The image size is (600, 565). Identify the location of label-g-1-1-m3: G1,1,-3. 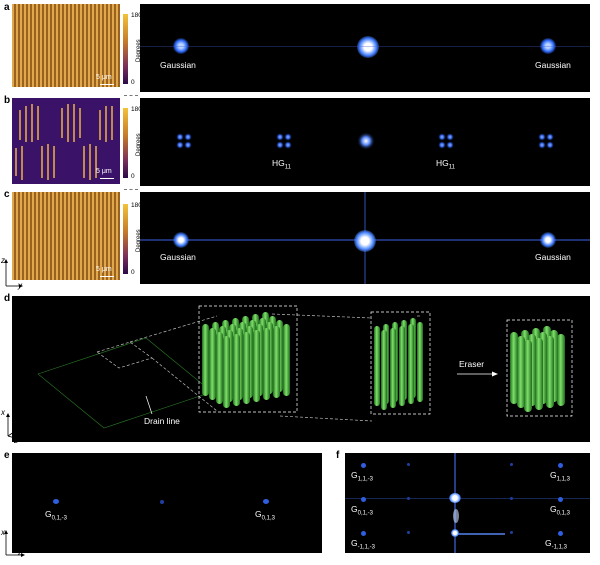
(362, 476).